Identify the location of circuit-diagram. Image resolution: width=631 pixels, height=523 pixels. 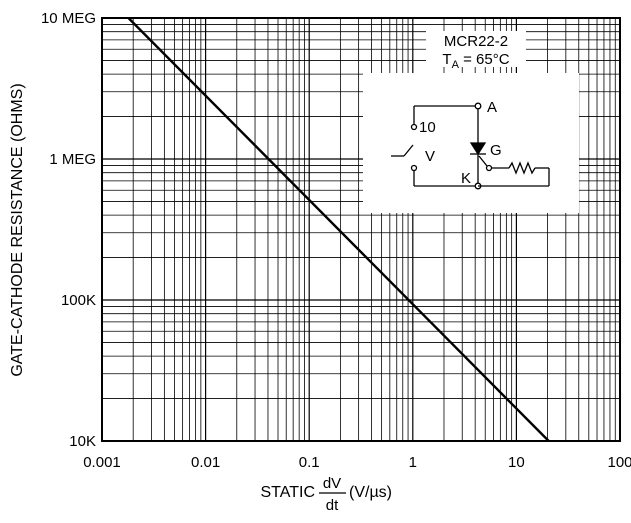
(470, 146).